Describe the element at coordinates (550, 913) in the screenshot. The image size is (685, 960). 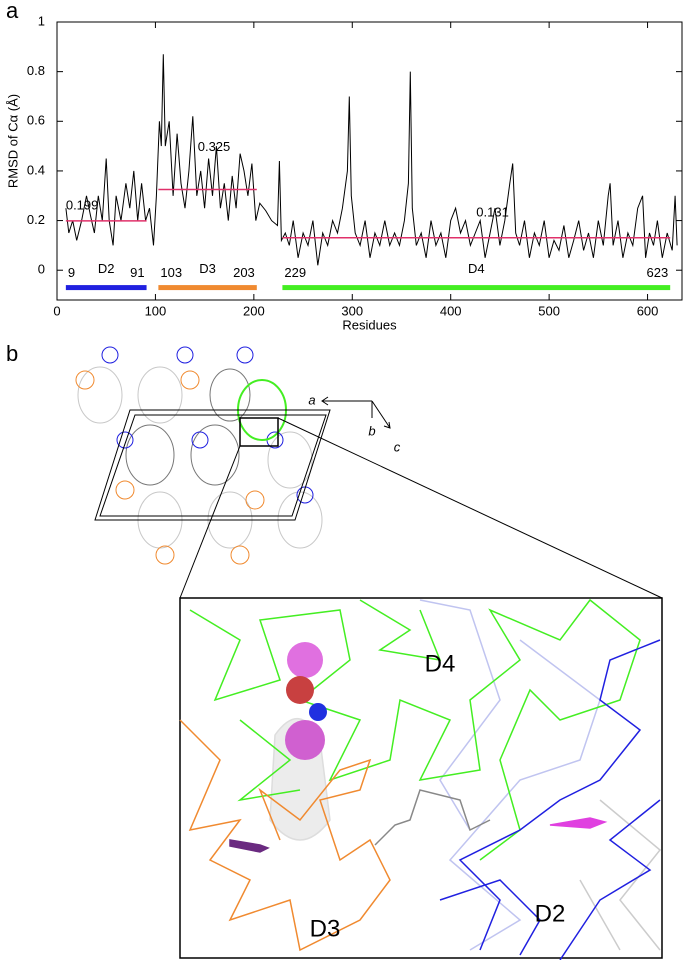
I see `domain-label: D2` at that location.